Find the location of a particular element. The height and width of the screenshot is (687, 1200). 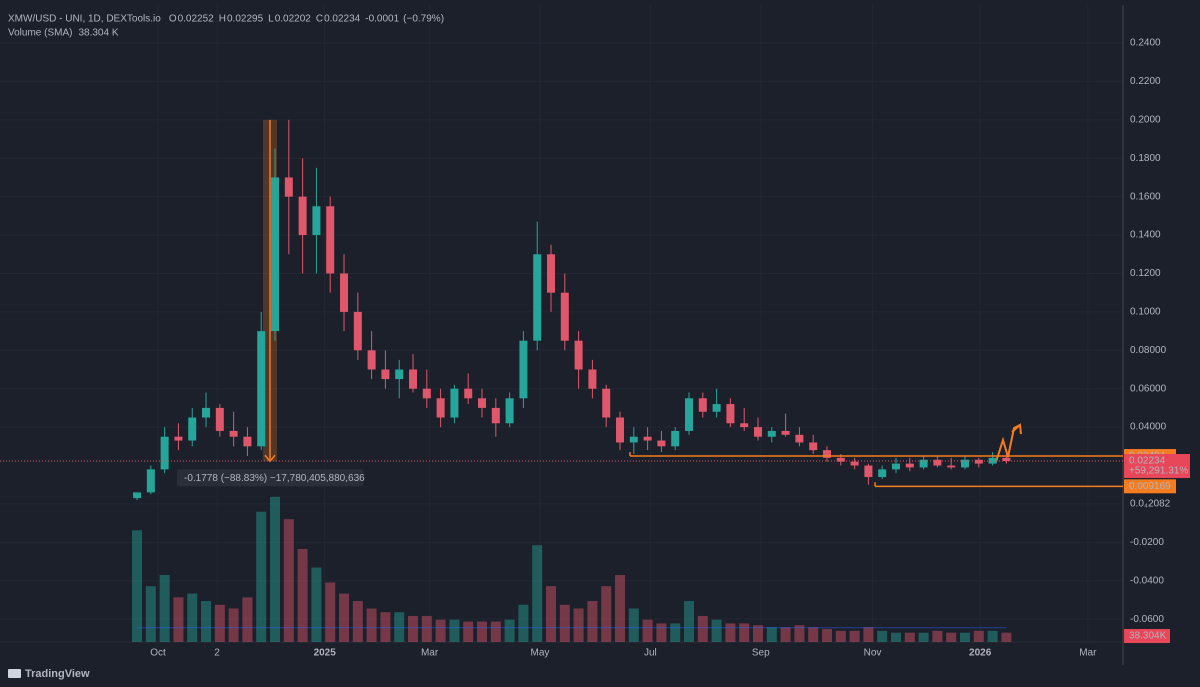

x-tick-label: Oct is located at coordinates (158, 653).